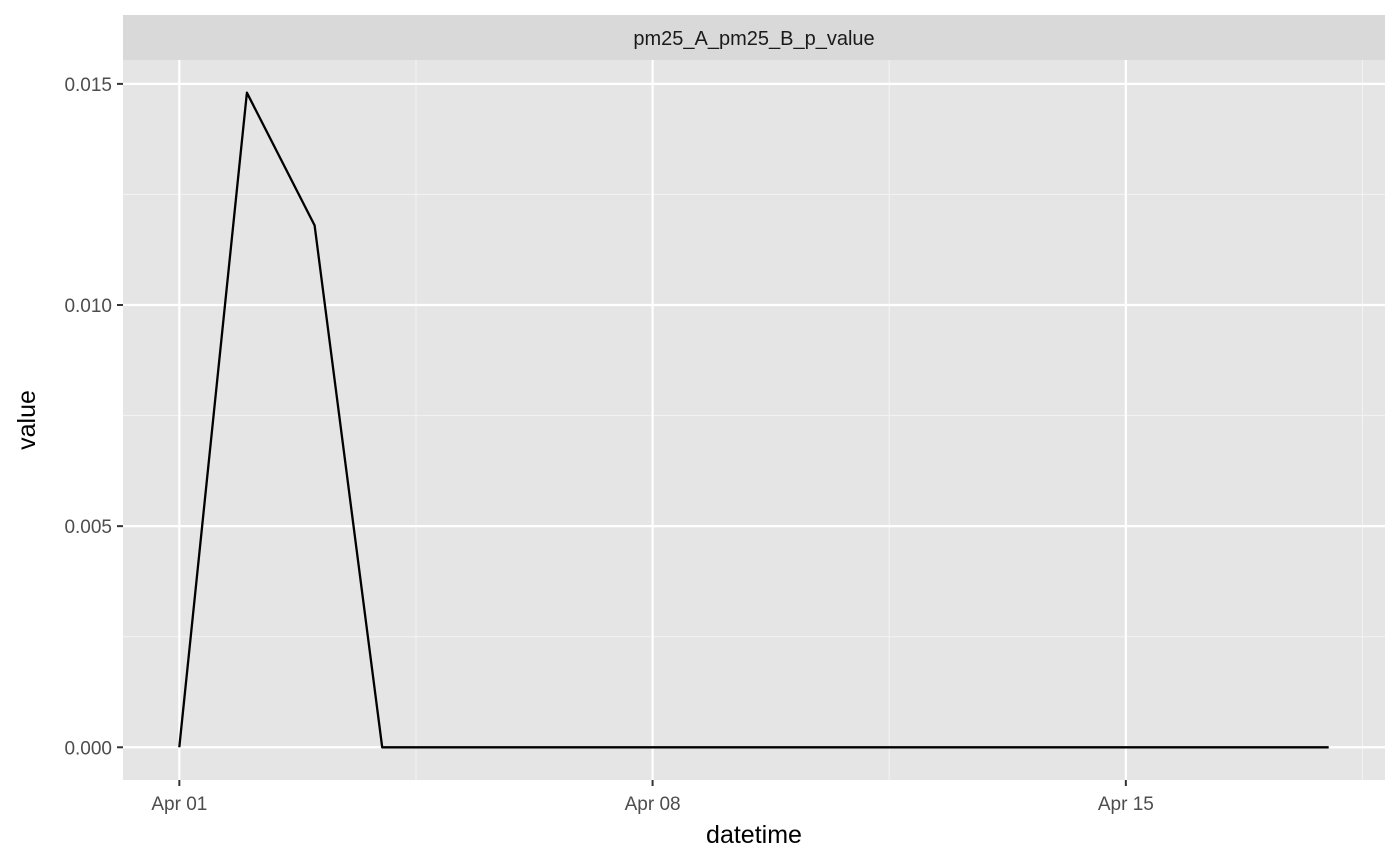  What do you see at coordinates (88, 306) in the screenshot?
I see `y-tick-label: 0.010` at bounding box center [88, 306].